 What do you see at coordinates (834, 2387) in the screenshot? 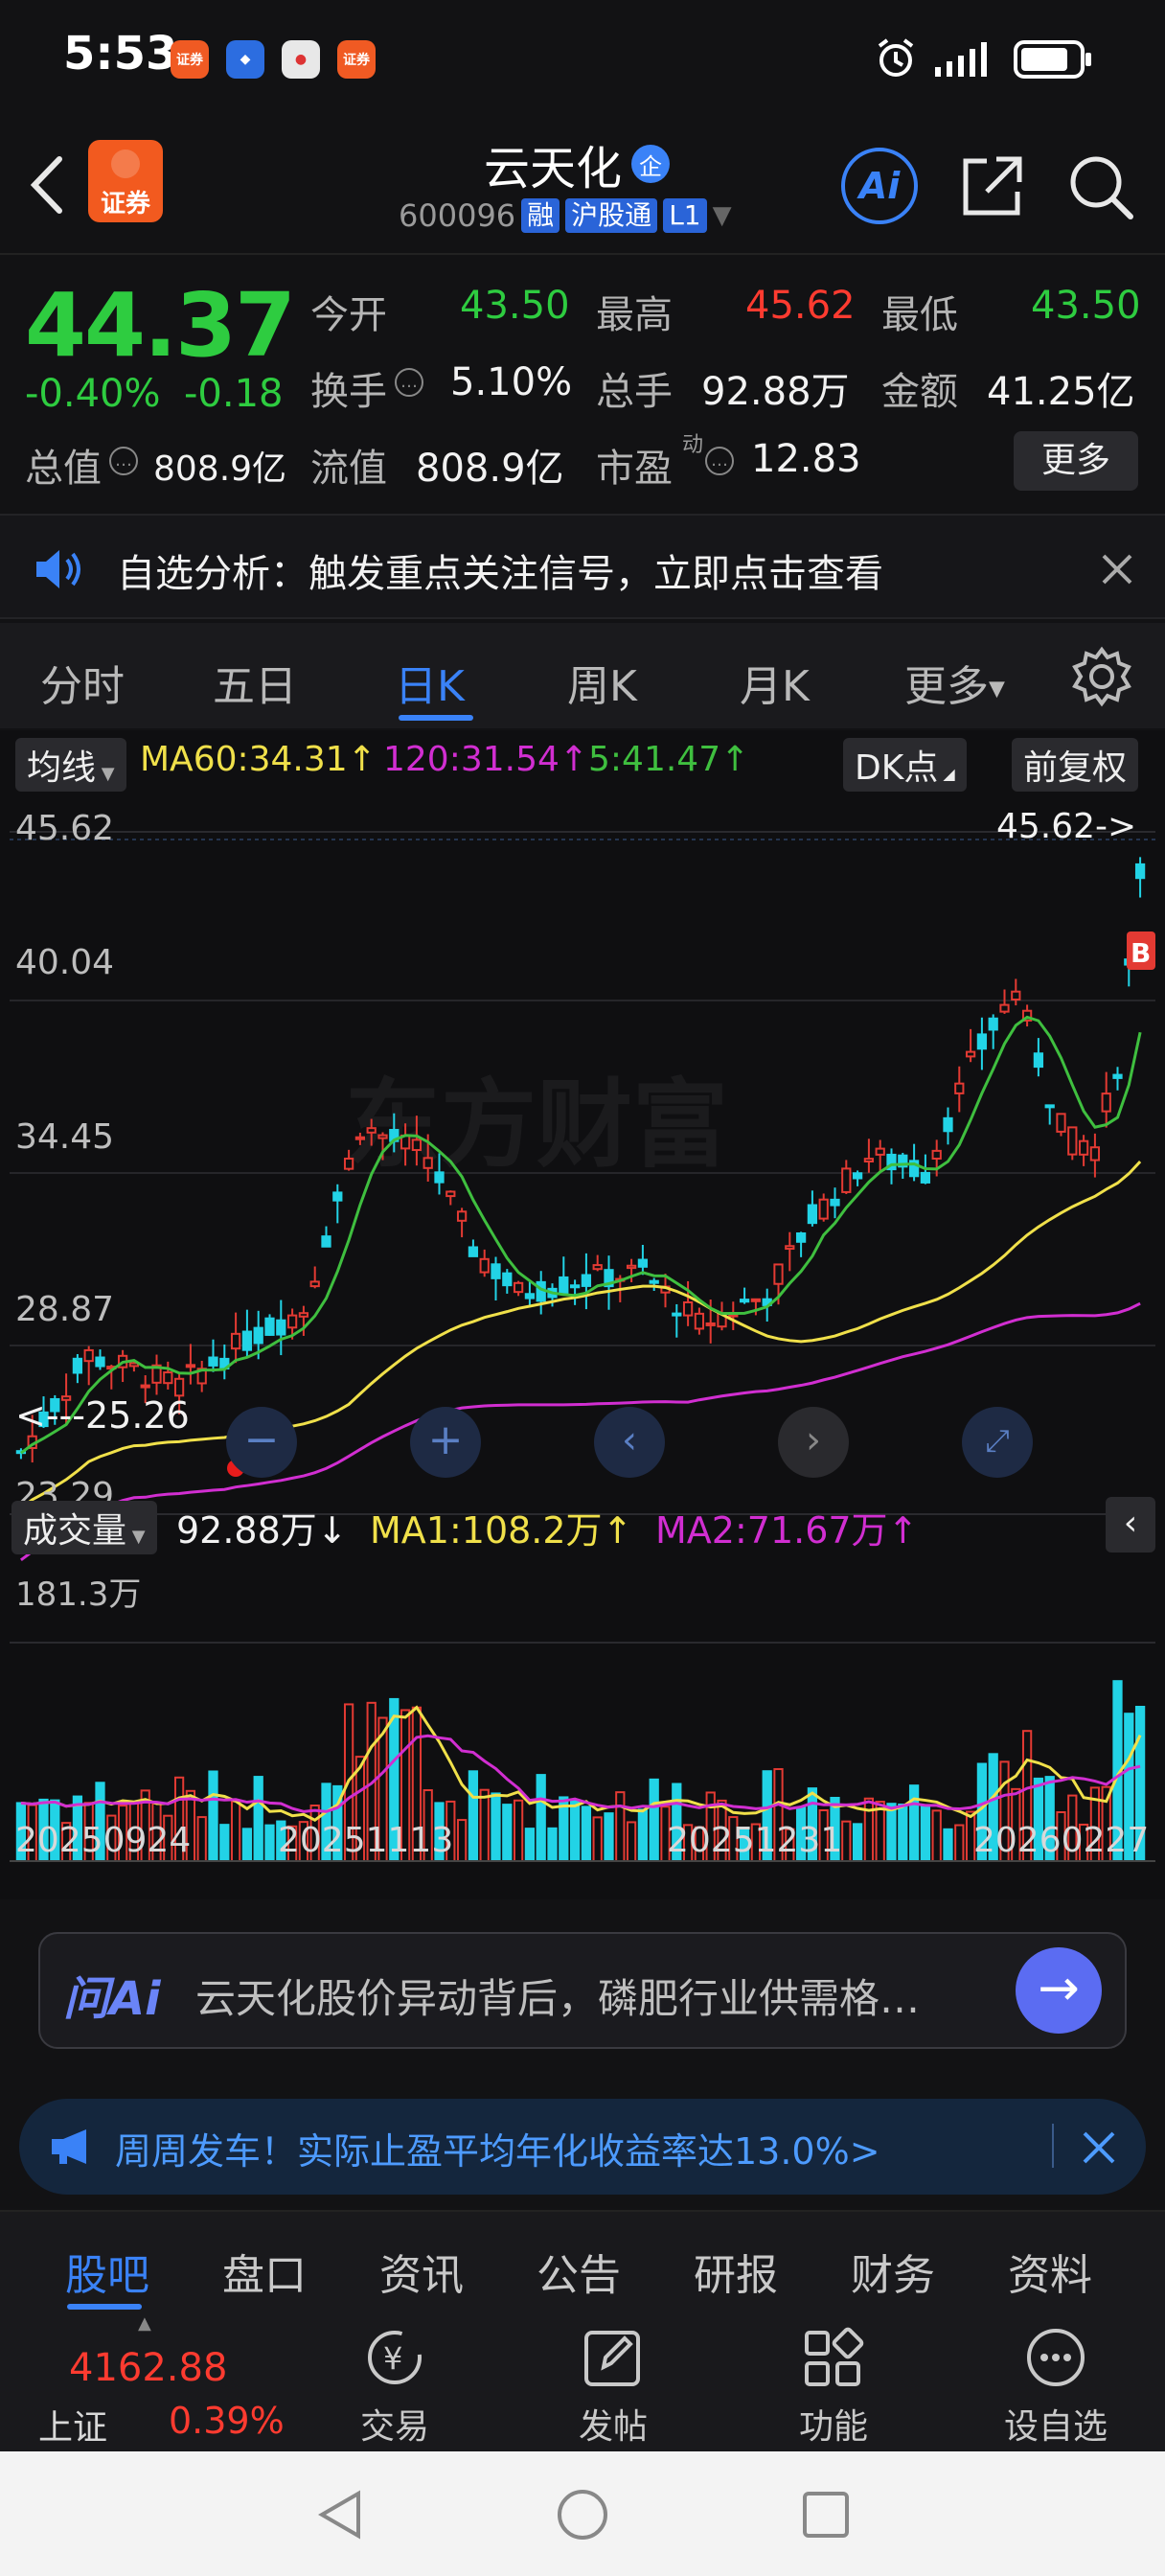
I see `nav-functions: 功能` at bounding box center [834, 2387].